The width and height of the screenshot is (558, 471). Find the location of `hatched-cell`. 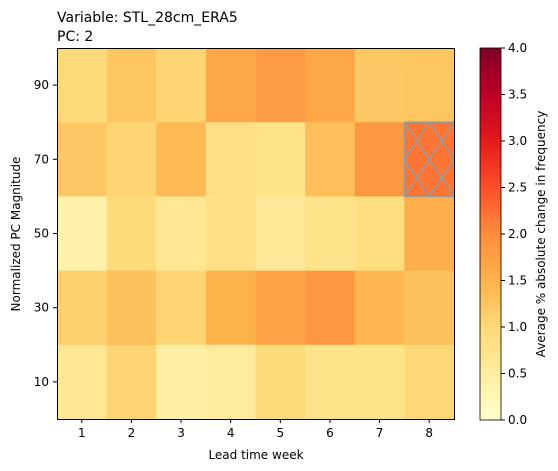

hatched-cell is located at coordinates (429, 159).